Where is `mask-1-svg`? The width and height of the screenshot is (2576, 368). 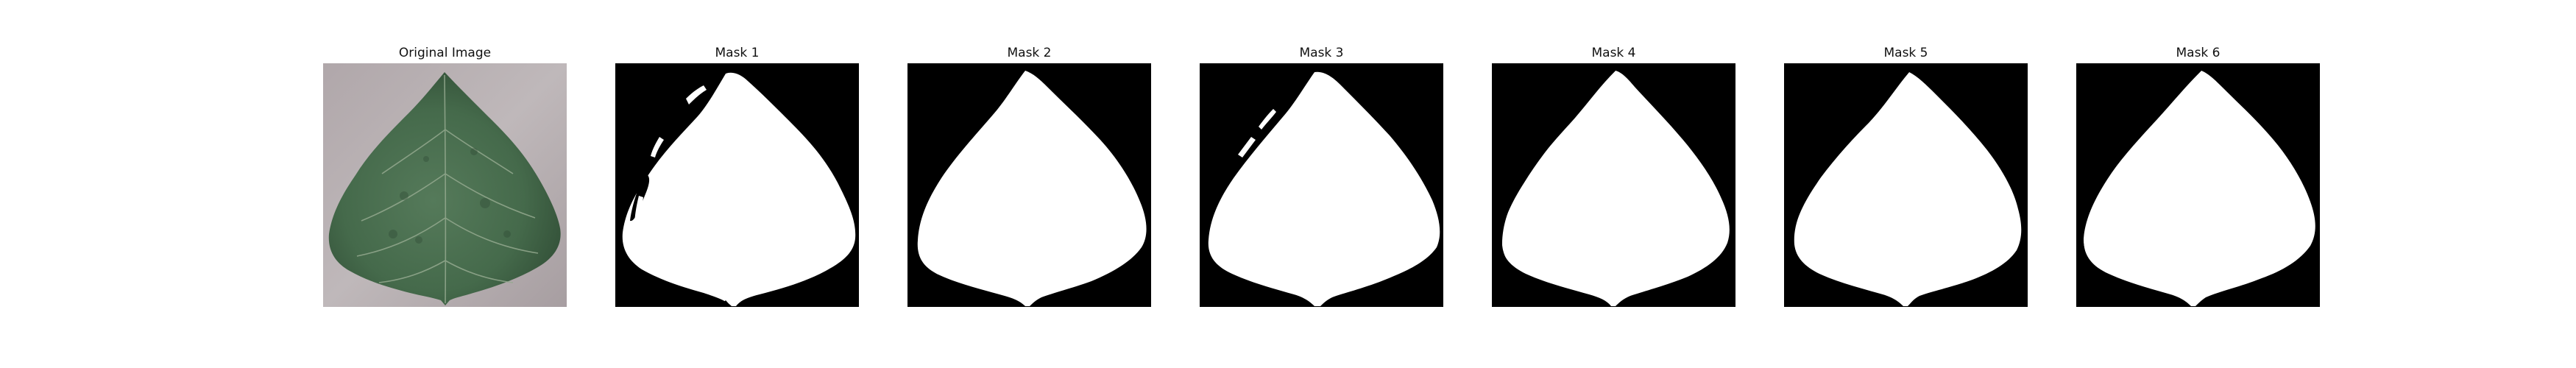
mask-1-svg is located at coordinates (737, 185).